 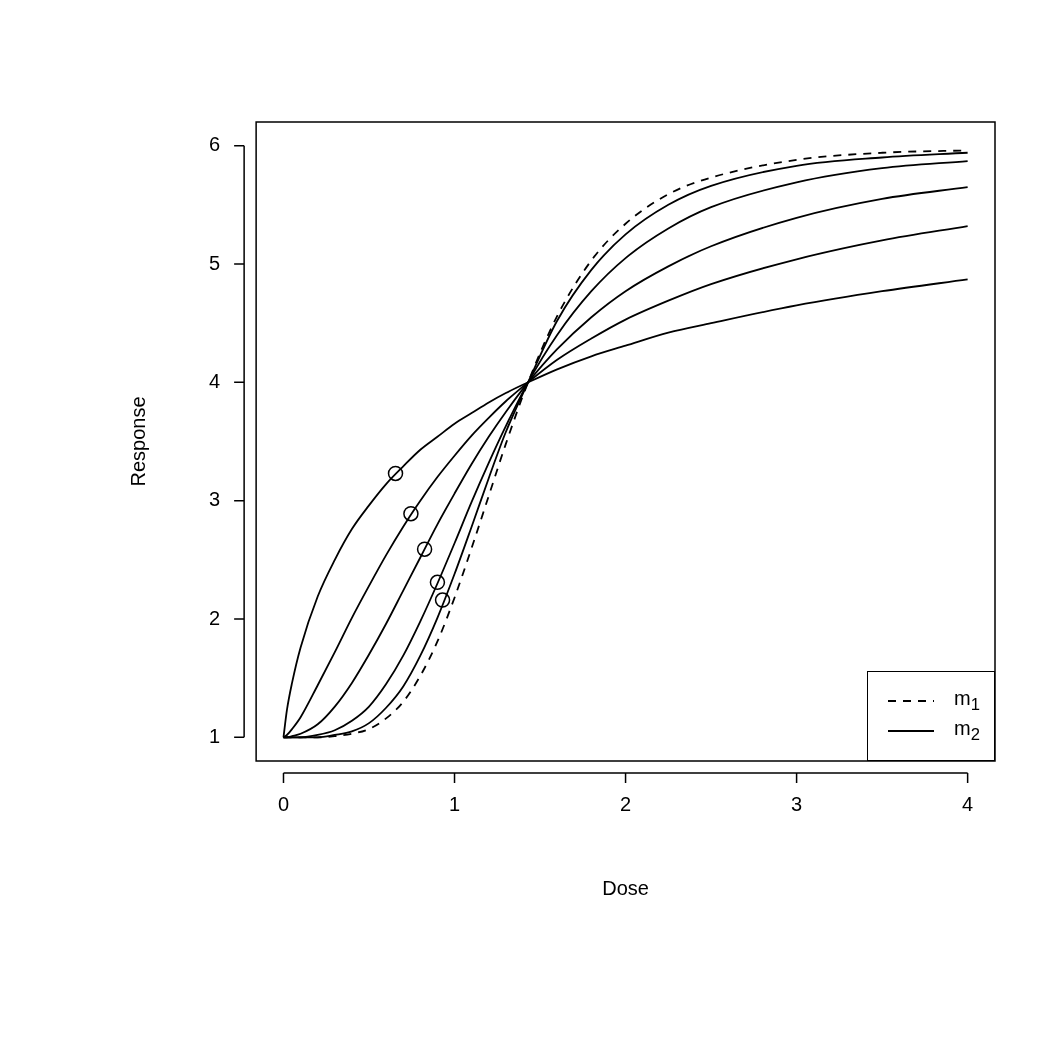 What do you see at coordinates (626, 803) in the screenshot?
I see `x-tick-label: 2` at bounding box center [626, 803].